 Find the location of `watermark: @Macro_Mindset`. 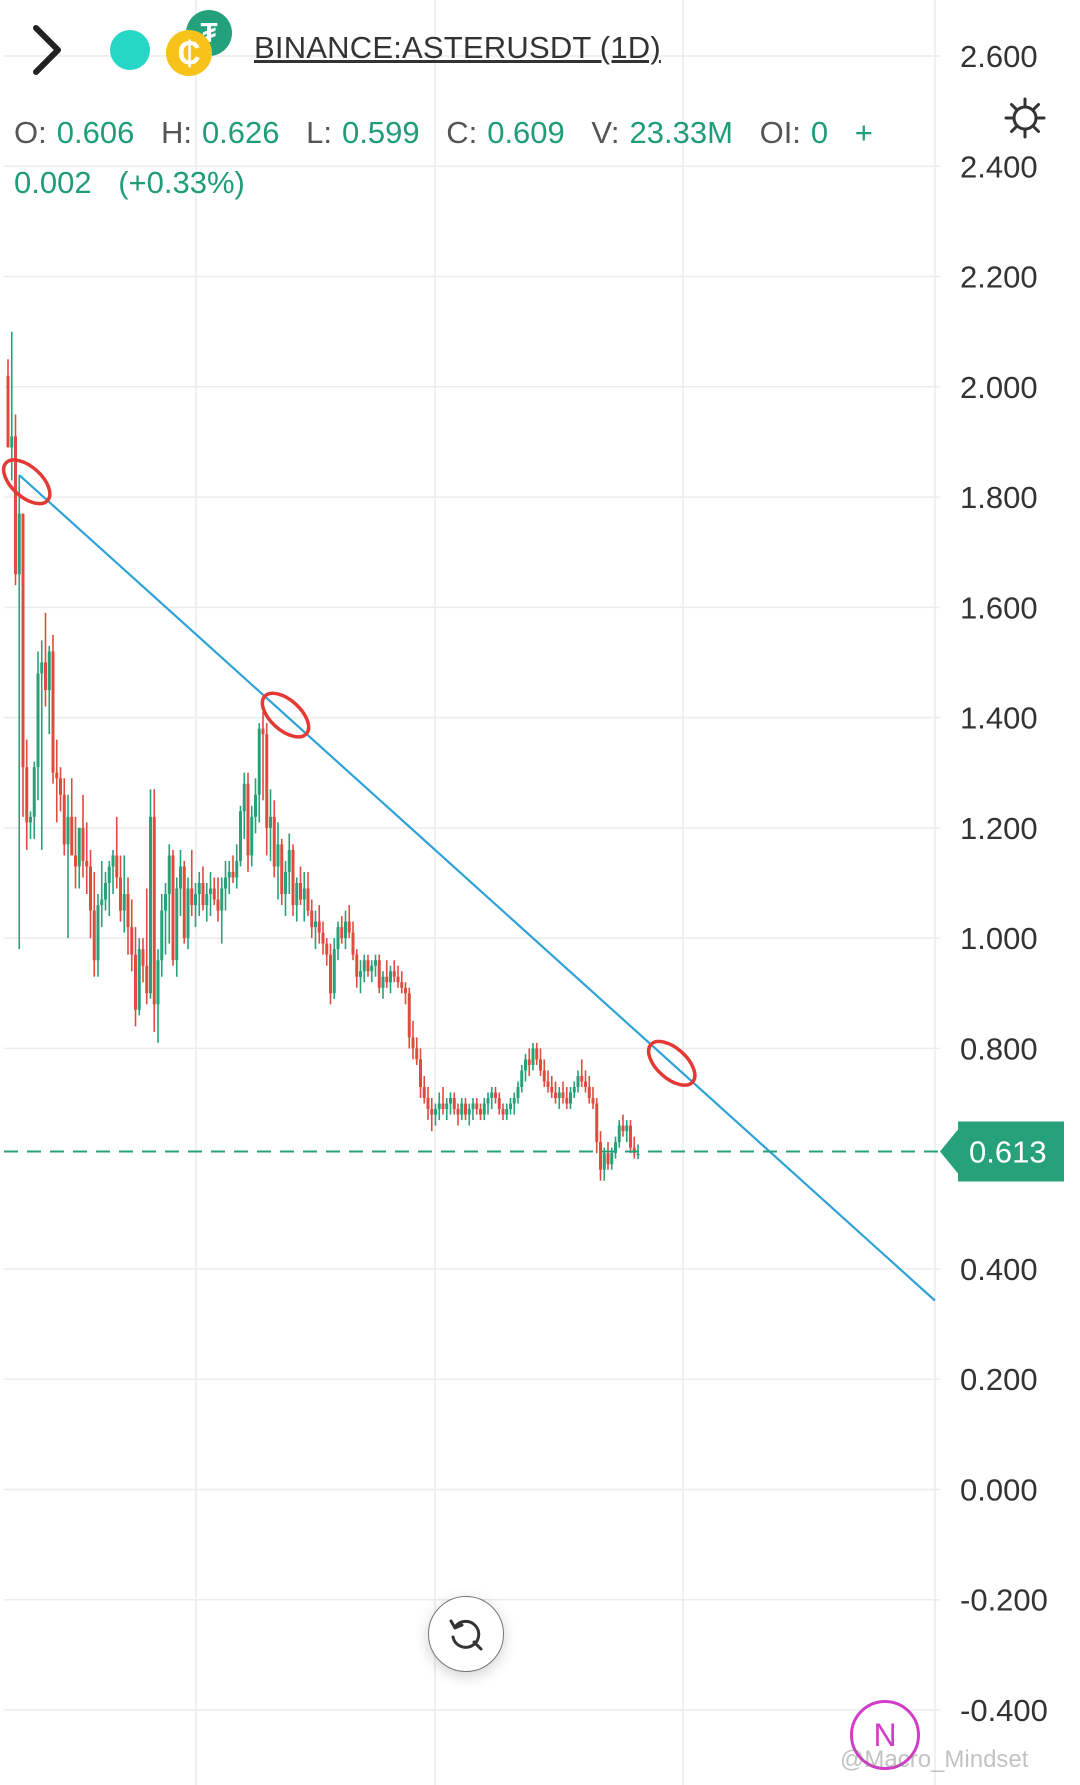

watermark: @Macro_Mindset is located at coordinates (934, 1759).